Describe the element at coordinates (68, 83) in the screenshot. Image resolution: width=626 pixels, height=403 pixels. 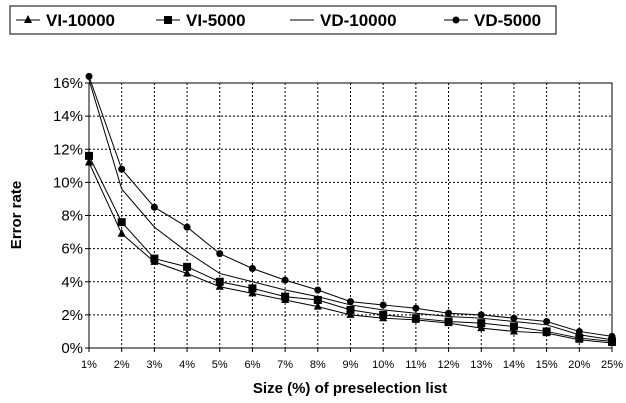
I see `y-tick-label: 16%` at that location.